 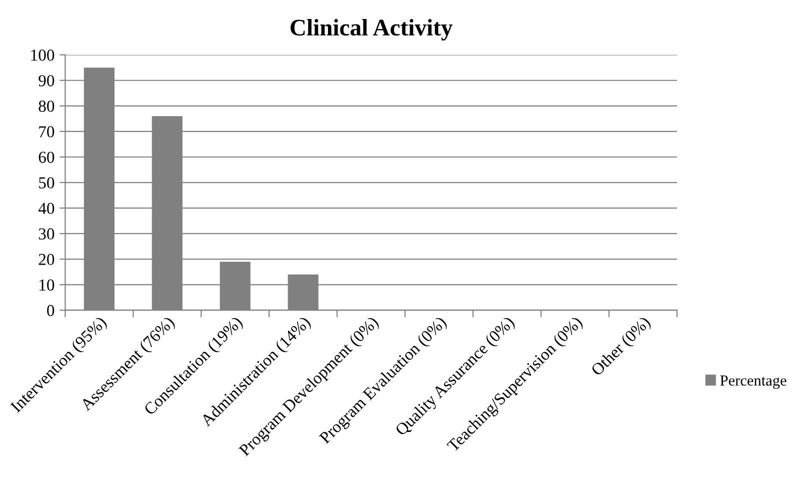 I want to click on y-tick-label: 80, so click(x=46, y=106).